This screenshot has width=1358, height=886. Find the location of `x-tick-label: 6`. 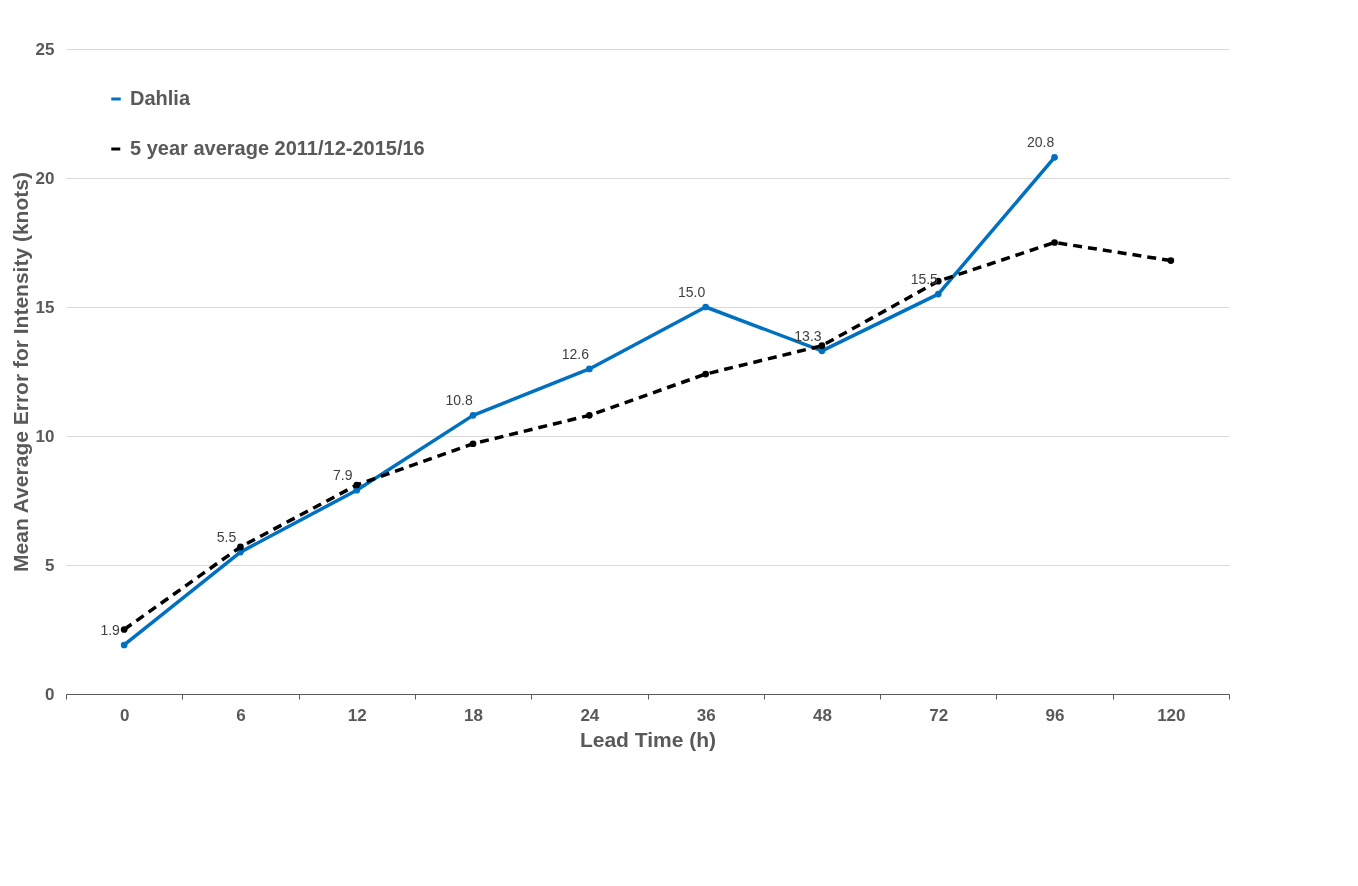

x-tick-label: 6 is located at coordinates (241, 715).